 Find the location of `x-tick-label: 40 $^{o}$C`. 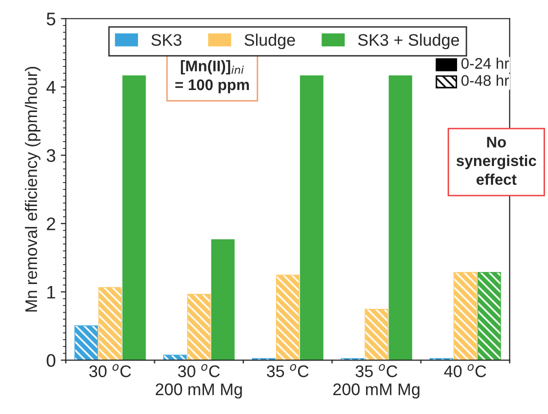

x-tick-label: 40 $^{o}$C is located at coordinates (465, 371).